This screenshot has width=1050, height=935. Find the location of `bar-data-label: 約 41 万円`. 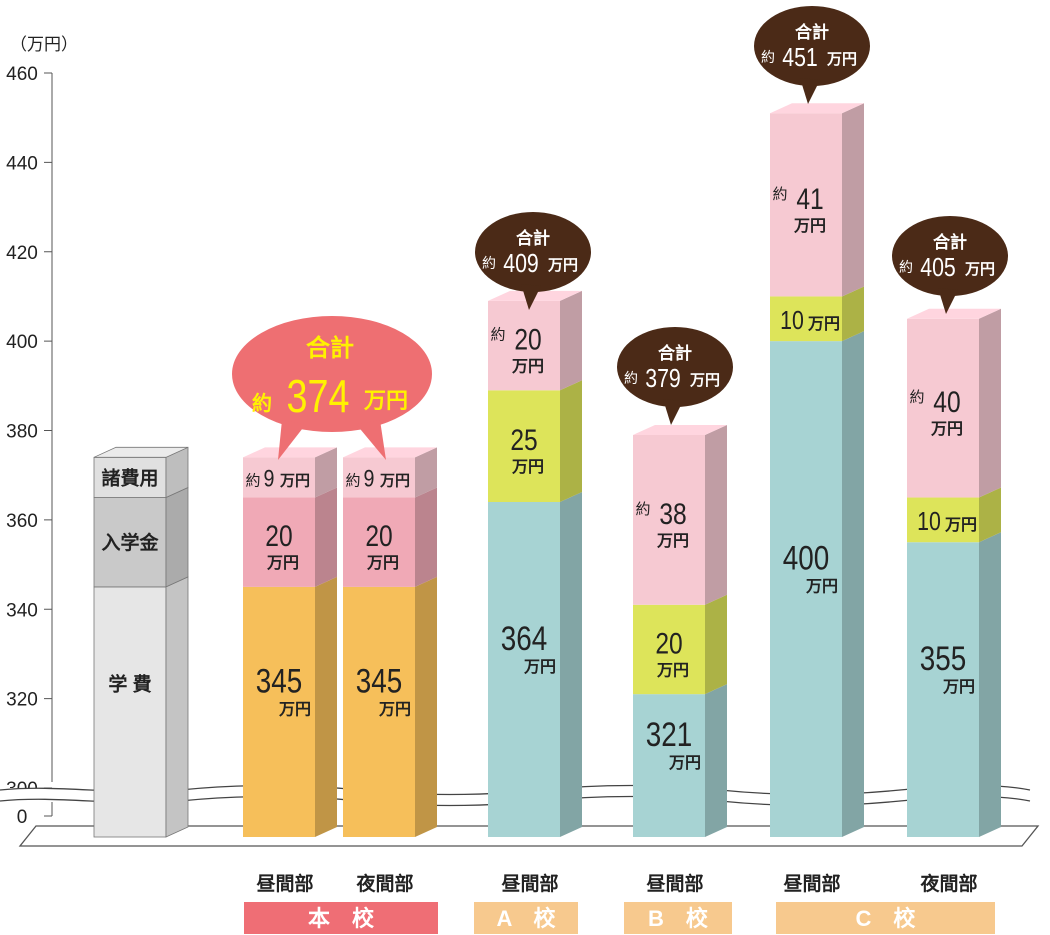

bar-data-label: 約 41 万円 is located at coordinates (799, 207).